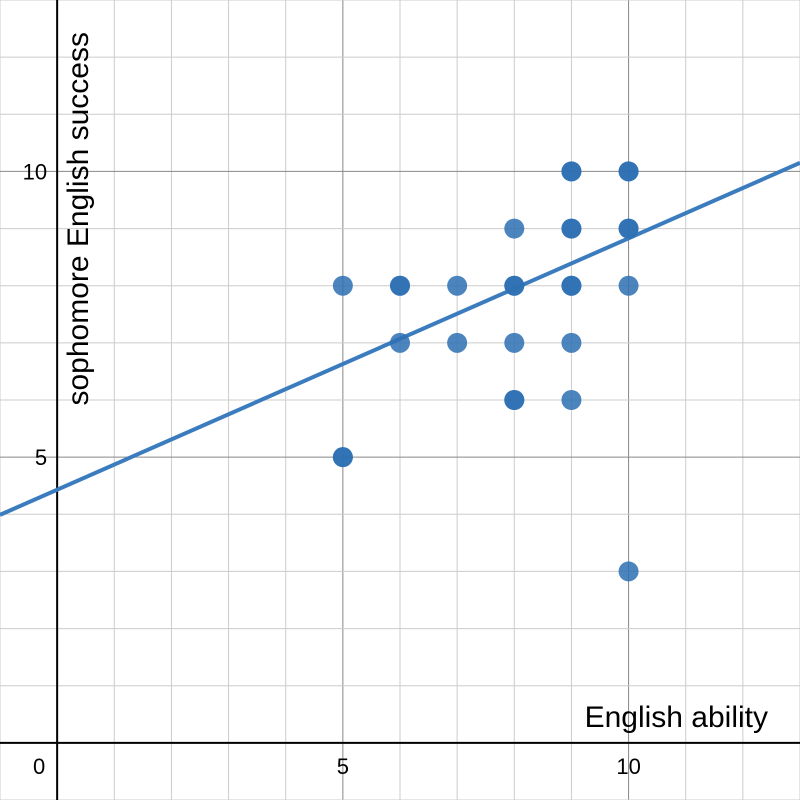  I want to click on x-tick-label: 10, so click(628, 766).